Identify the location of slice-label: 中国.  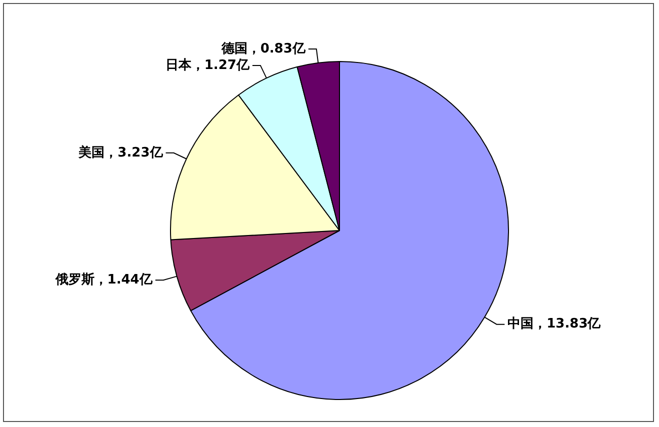
(521, 324).